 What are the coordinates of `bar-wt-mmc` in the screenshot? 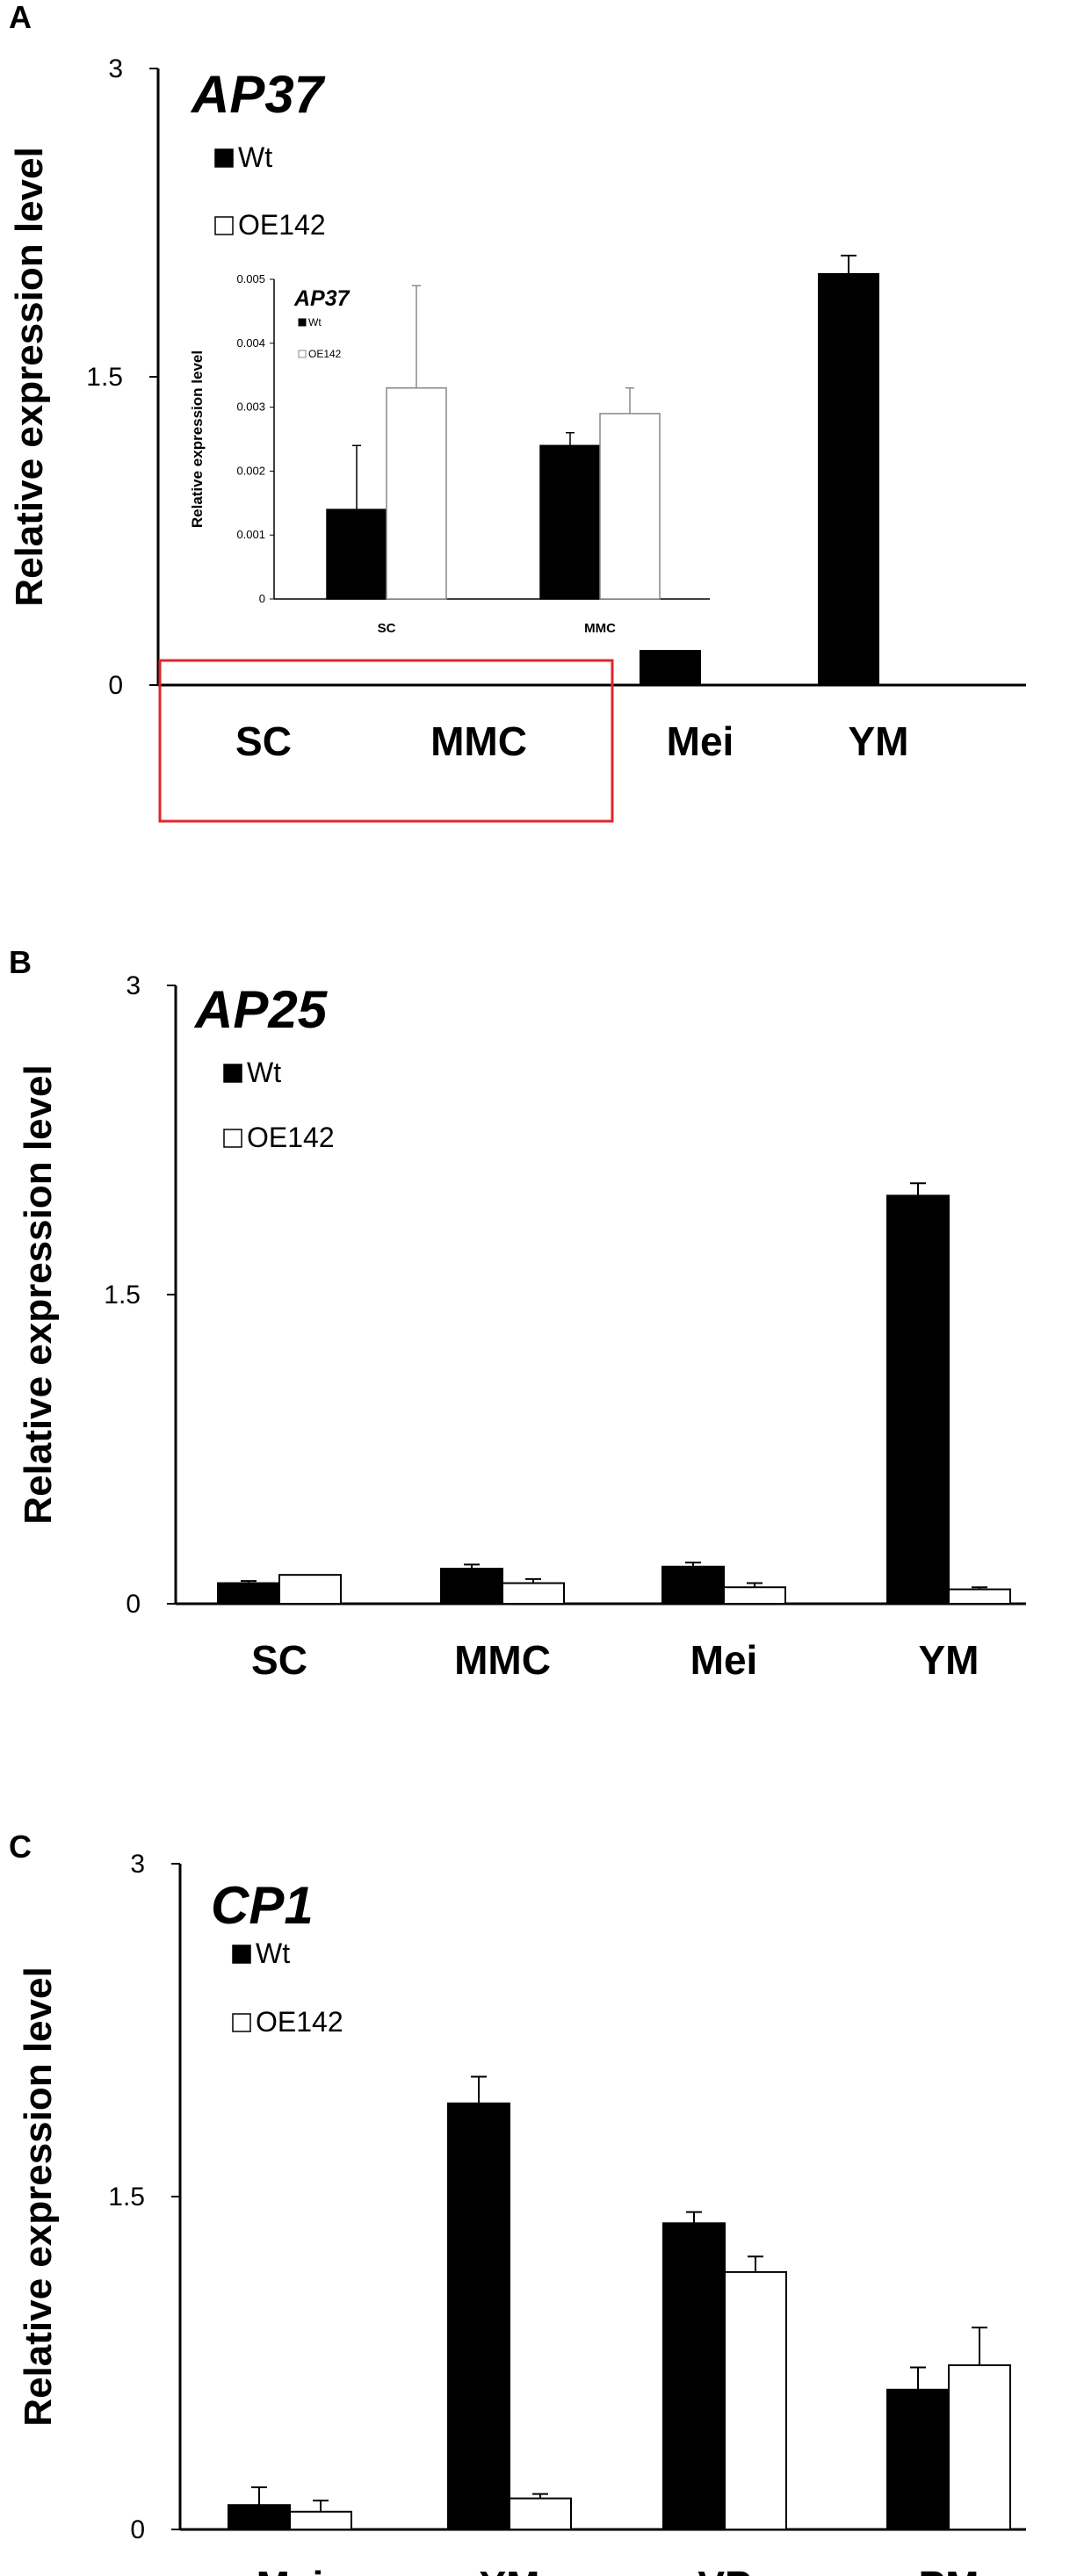 It's located at (472, 1586).